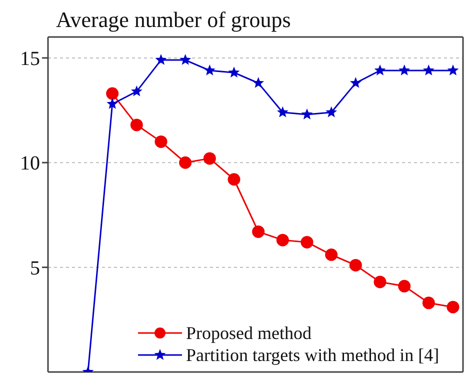 Image resolution: width=474 pixels, height=389 pixels. Describe the element at coordinates (313, 355) in the screenshot. I see `legend-label: Partition targets with method in [4]` at that location.